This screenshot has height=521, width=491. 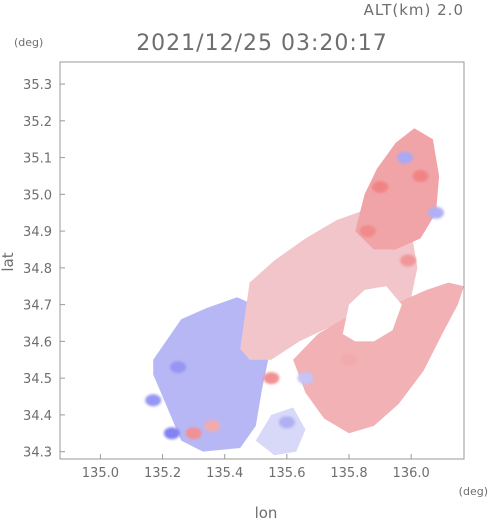 I want to click on y-tick-label: 35.1, so click(x=37, y=159).